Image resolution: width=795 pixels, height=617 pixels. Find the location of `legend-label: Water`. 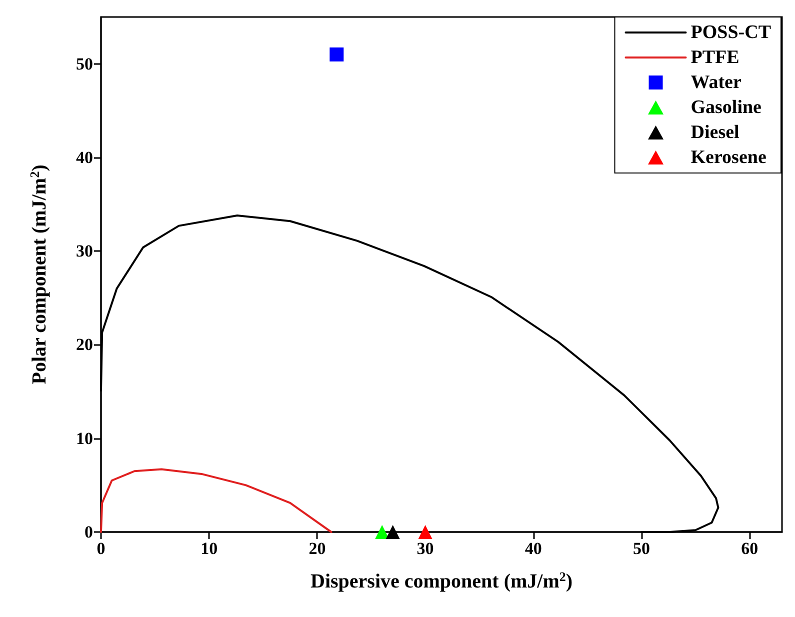

legend-label: Water is located at coordinates (716, 82).